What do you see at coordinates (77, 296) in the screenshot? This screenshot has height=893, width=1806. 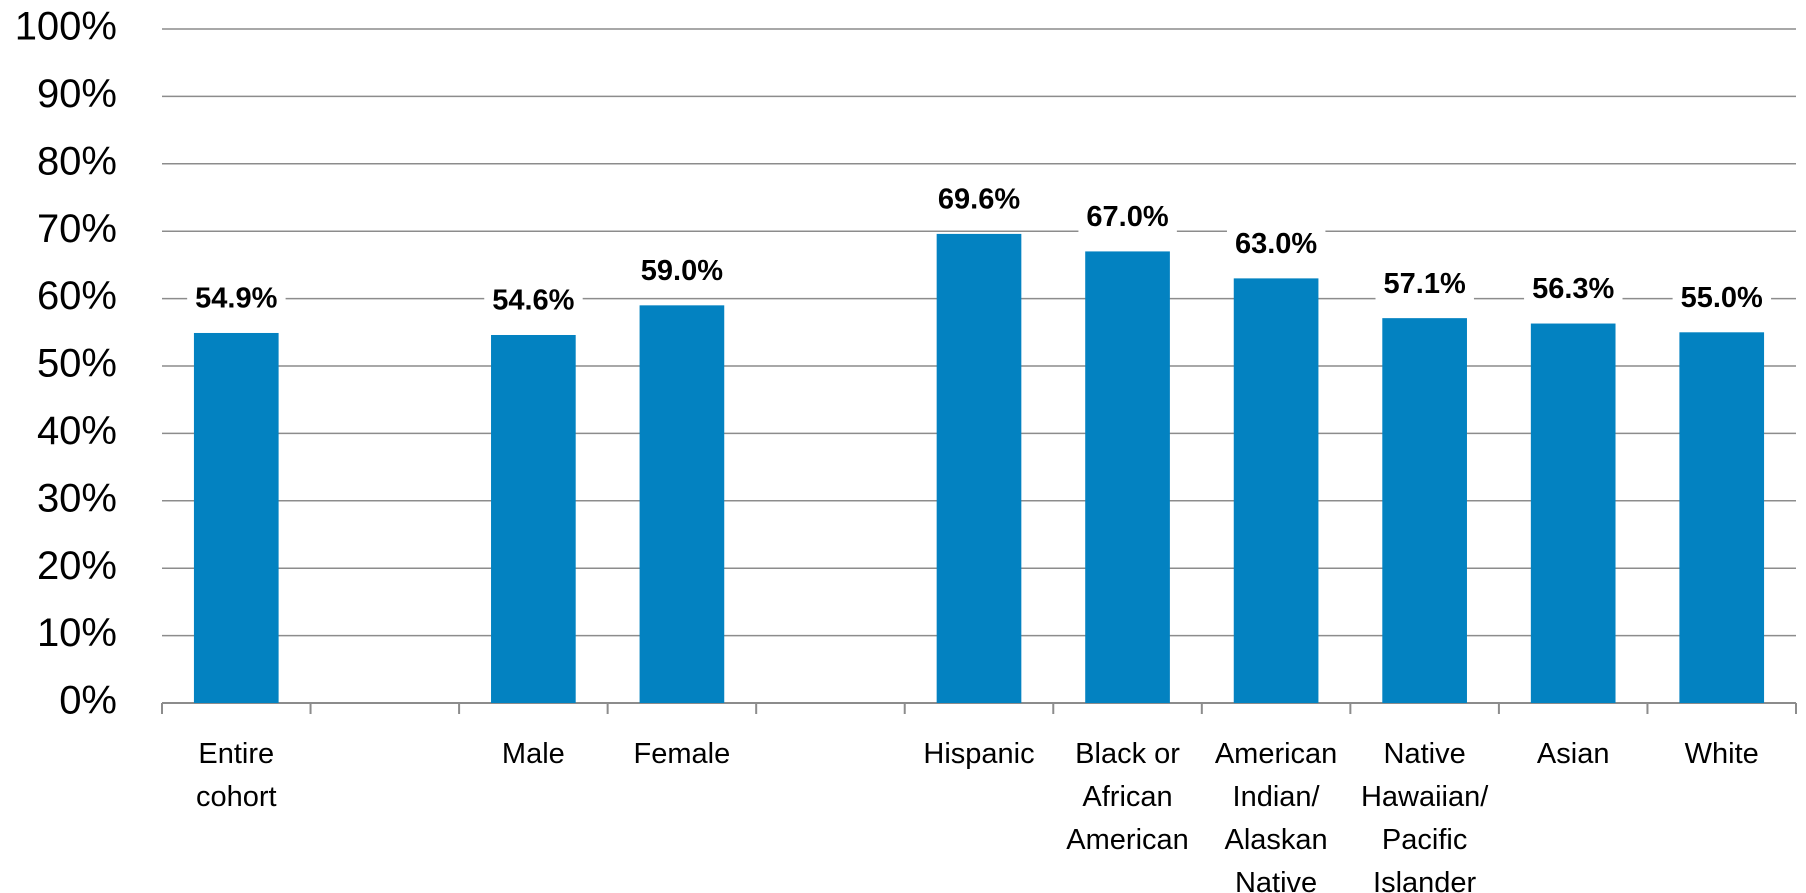 I see `y-tick-label: 60%` at bounding box center [77, 296].